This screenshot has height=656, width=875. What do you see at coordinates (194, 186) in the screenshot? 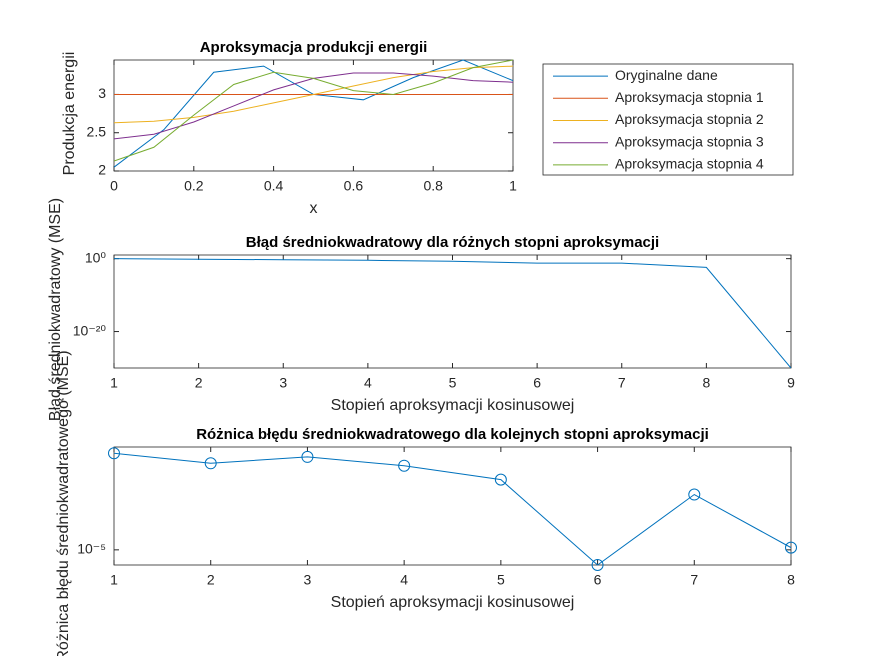
I see `x-tick-label: 0.2` at bounding box center [194, 186].